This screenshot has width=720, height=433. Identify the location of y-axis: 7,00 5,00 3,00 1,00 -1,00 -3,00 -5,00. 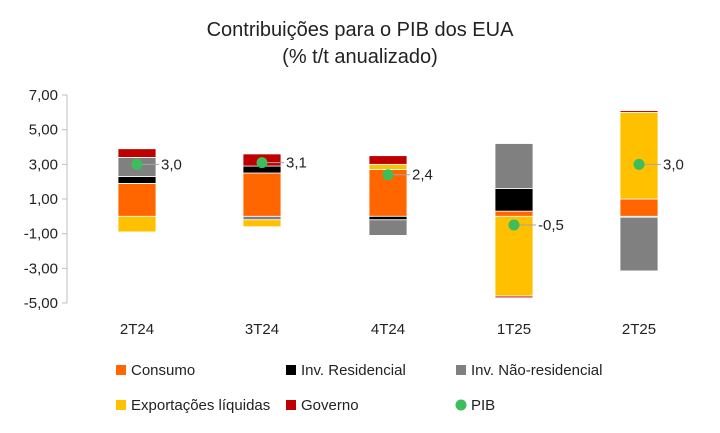
(46, 199).